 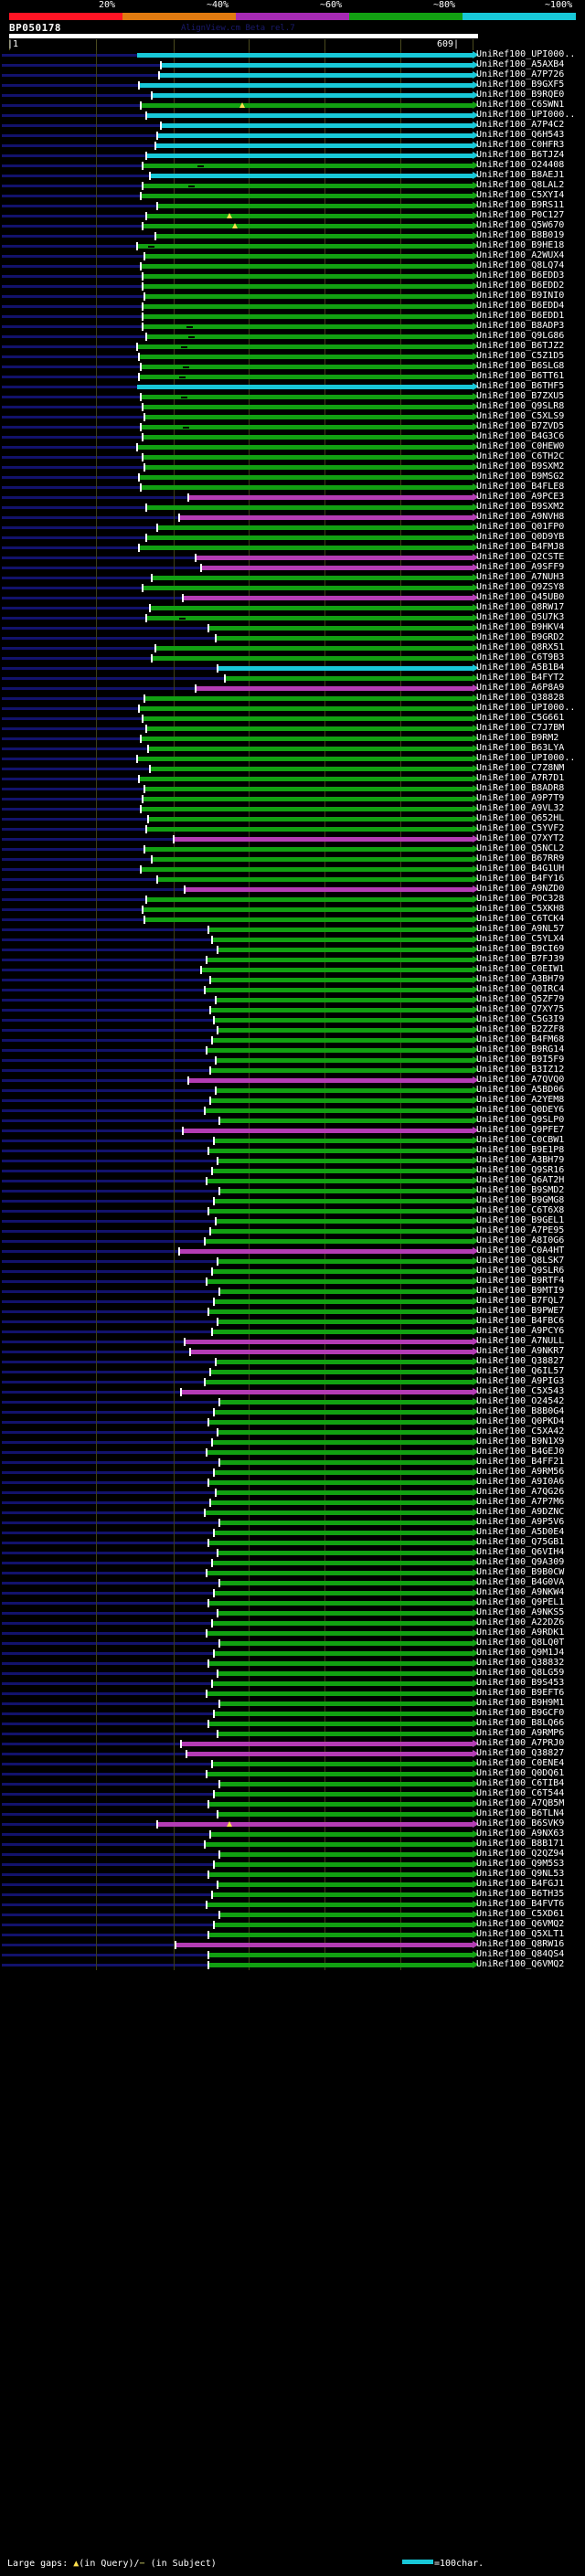 What do you see at coordinates (520, 416) in the screenshot?
I see `hit-accession-label: UniRef100_C5XLS9` at bounding box center [520, 416].